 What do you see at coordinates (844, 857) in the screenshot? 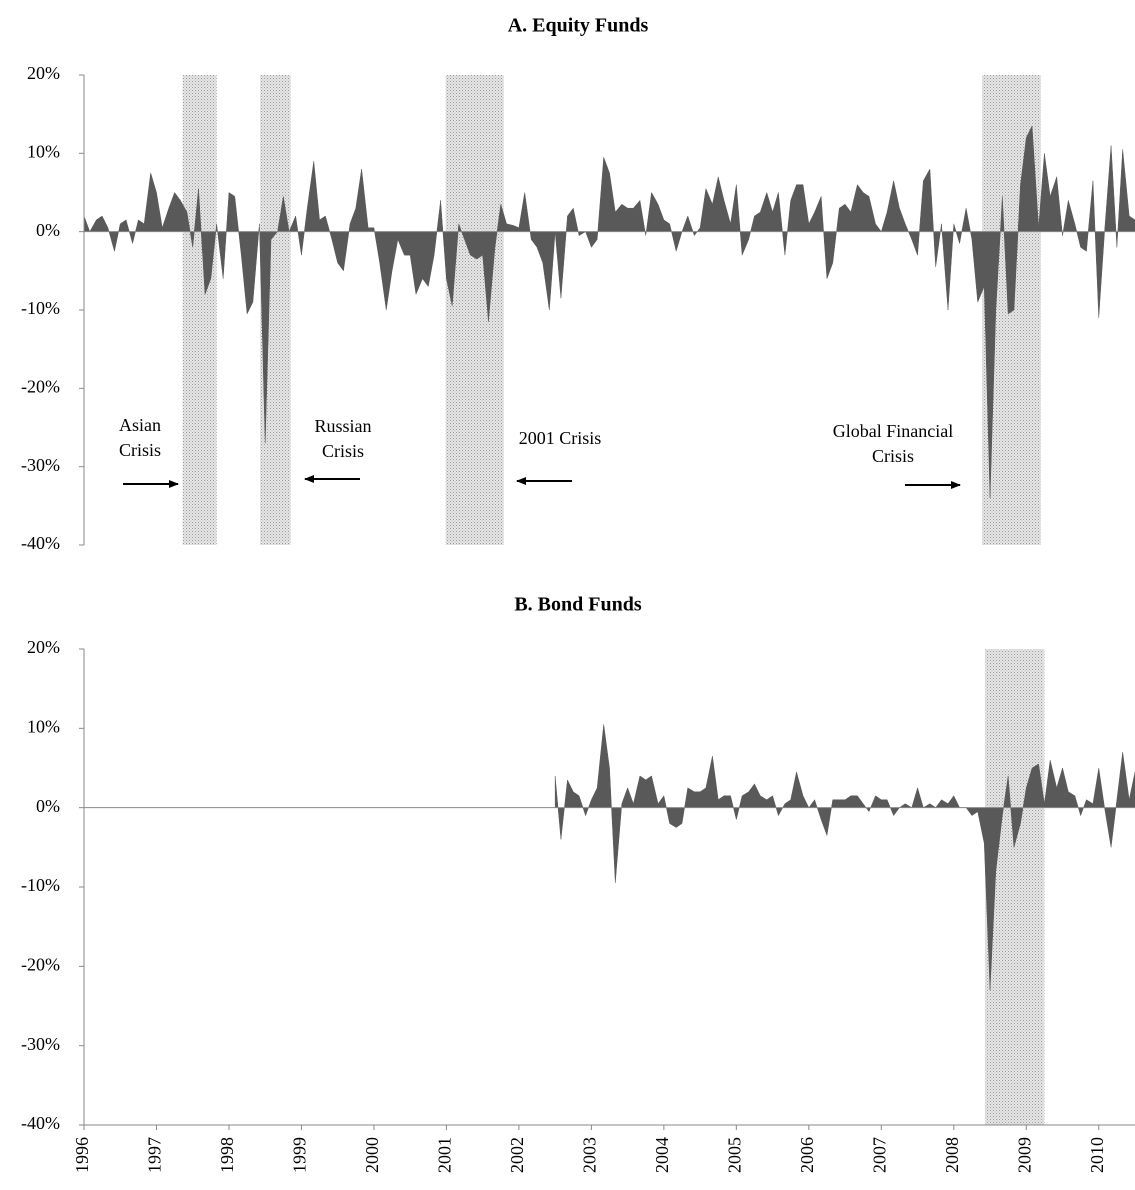
I see `area` at bounding box center [844, 857].